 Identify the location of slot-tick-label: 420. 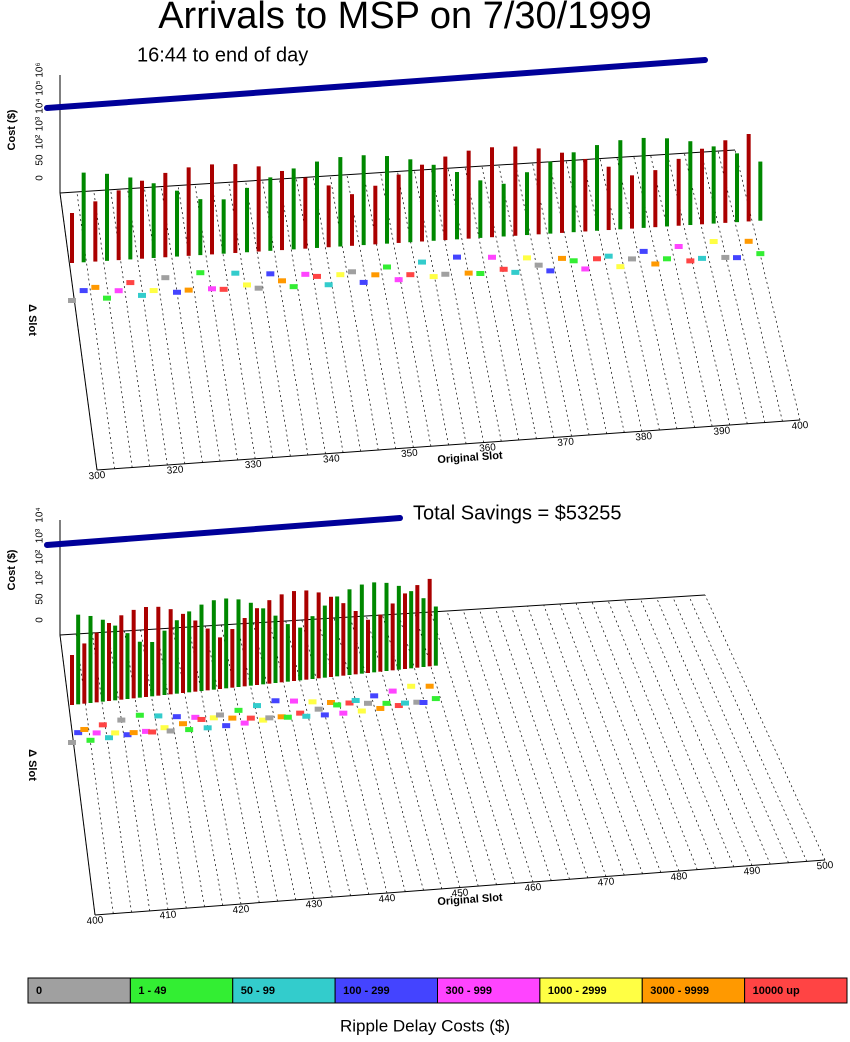
(241, 910).